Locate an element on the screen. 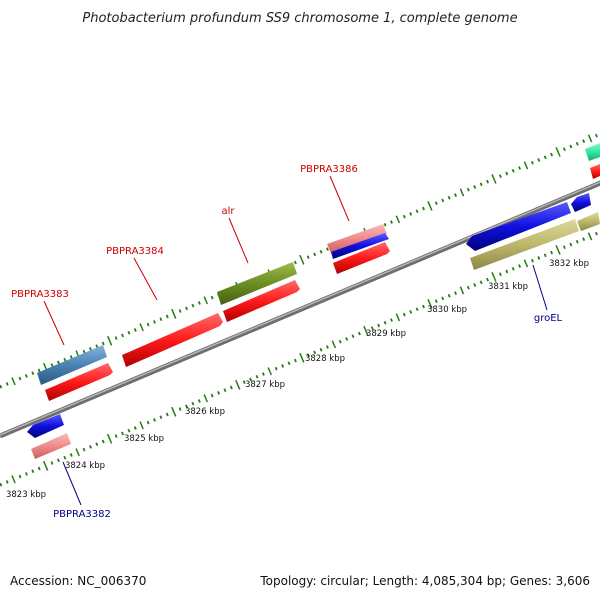 This screenshot has height=600, width=600. leader-alr is located at coordinates (238, 240).